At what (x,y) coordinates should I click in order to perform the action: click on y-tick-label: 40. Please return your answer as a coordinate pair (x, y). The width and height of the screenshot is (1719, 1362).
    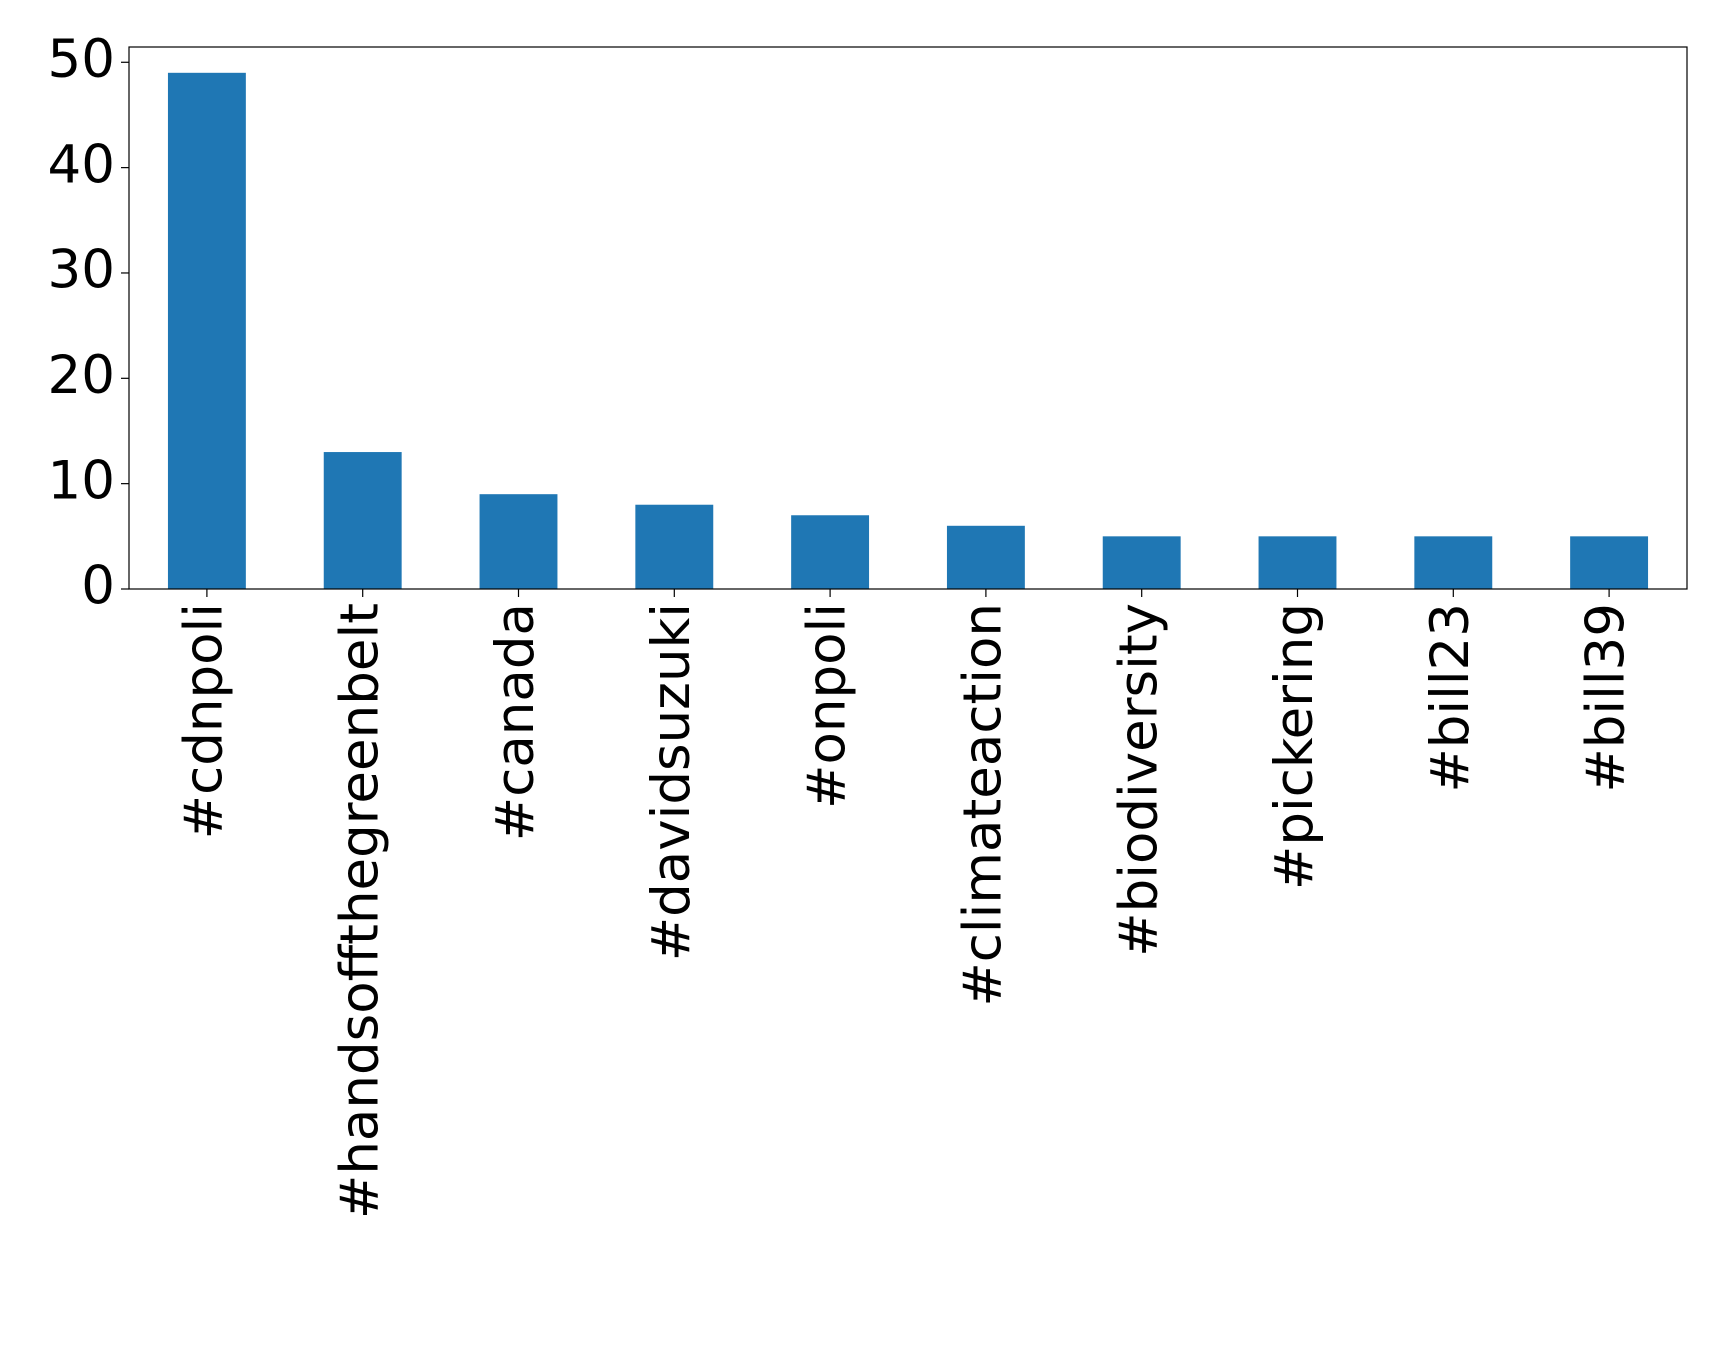
    Looking at the image, I should click on (81, 164).